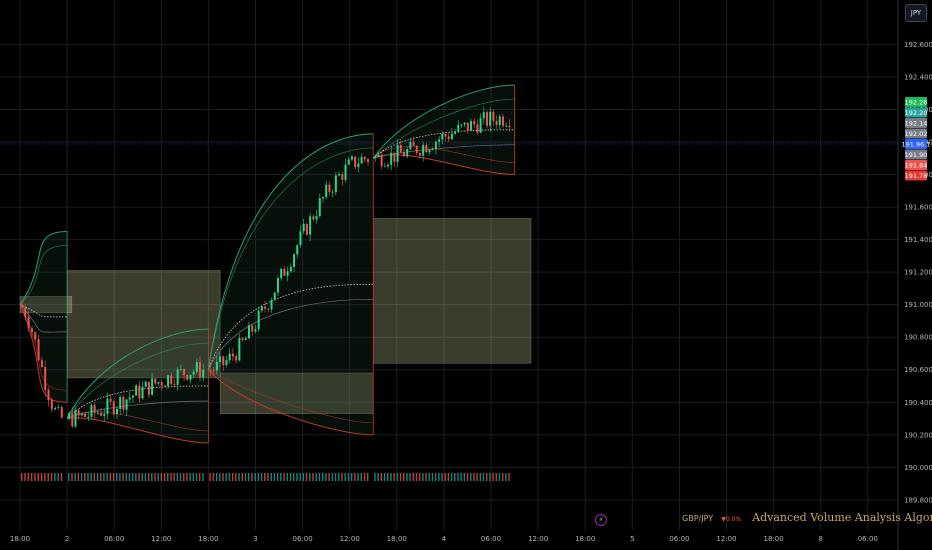  What do you see at coordinates (918, 468) in the screenshot?
I see `price-tick-label: 190.000` at bounding box center [918, 468].